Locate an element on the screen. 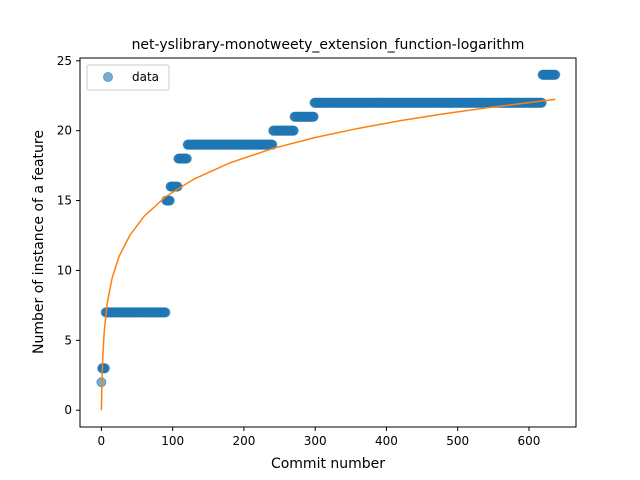  legend: data is located at coordinates (128, 77).